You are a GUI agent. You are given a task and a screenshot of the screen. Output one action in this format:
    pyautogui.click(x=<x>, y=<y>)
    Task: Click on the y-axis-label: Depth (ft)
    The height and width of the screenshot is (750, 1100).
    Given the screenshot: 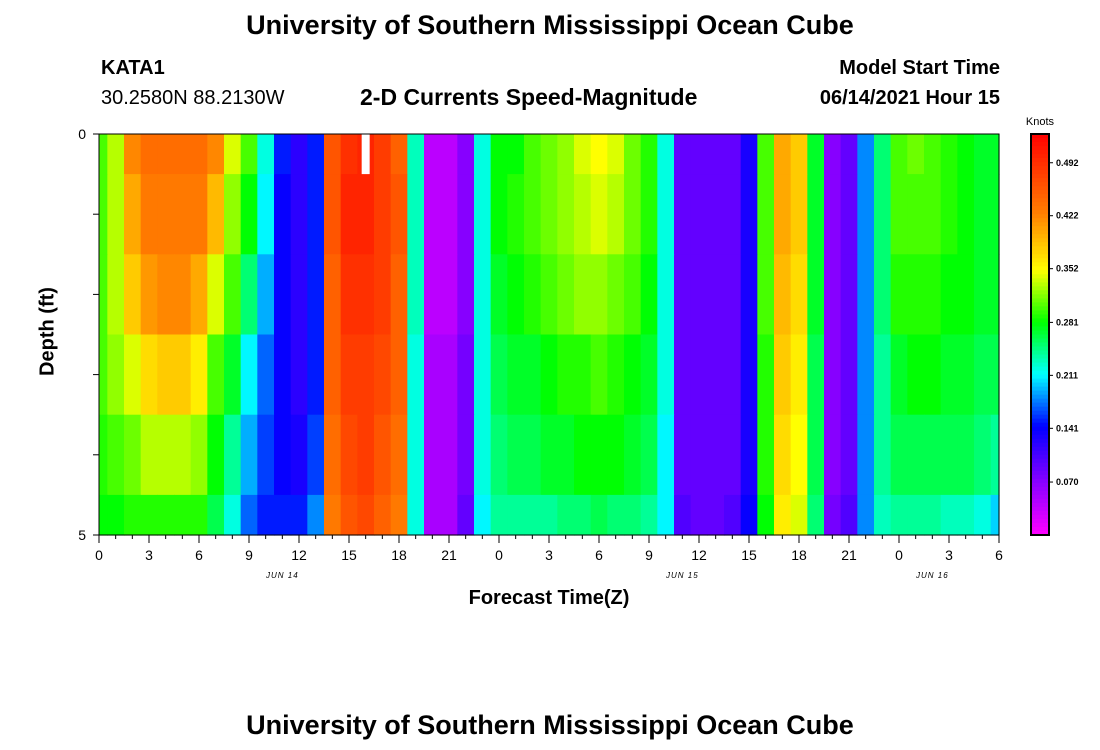 What is the action you would take?
    pyautogui.click(x=47, y=331)
    